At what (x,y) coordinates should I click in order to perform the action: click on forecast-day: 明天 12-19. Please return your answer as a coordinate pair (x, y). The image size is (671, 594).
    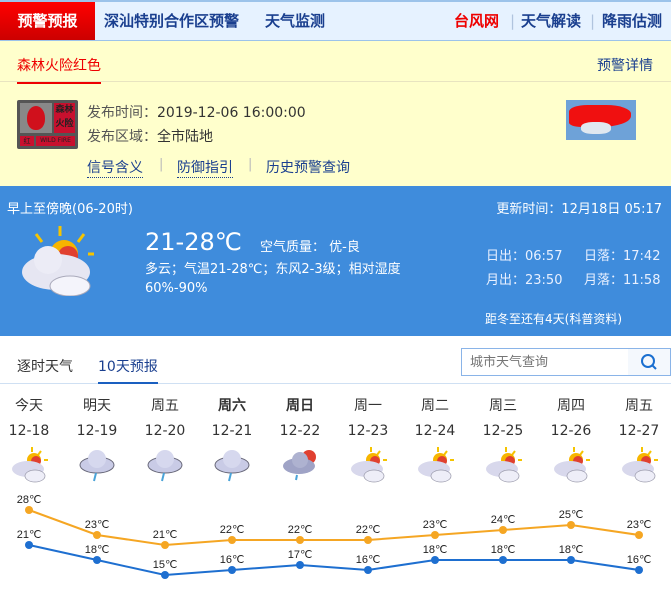
    Looking at the image, I should click on (97, 440).